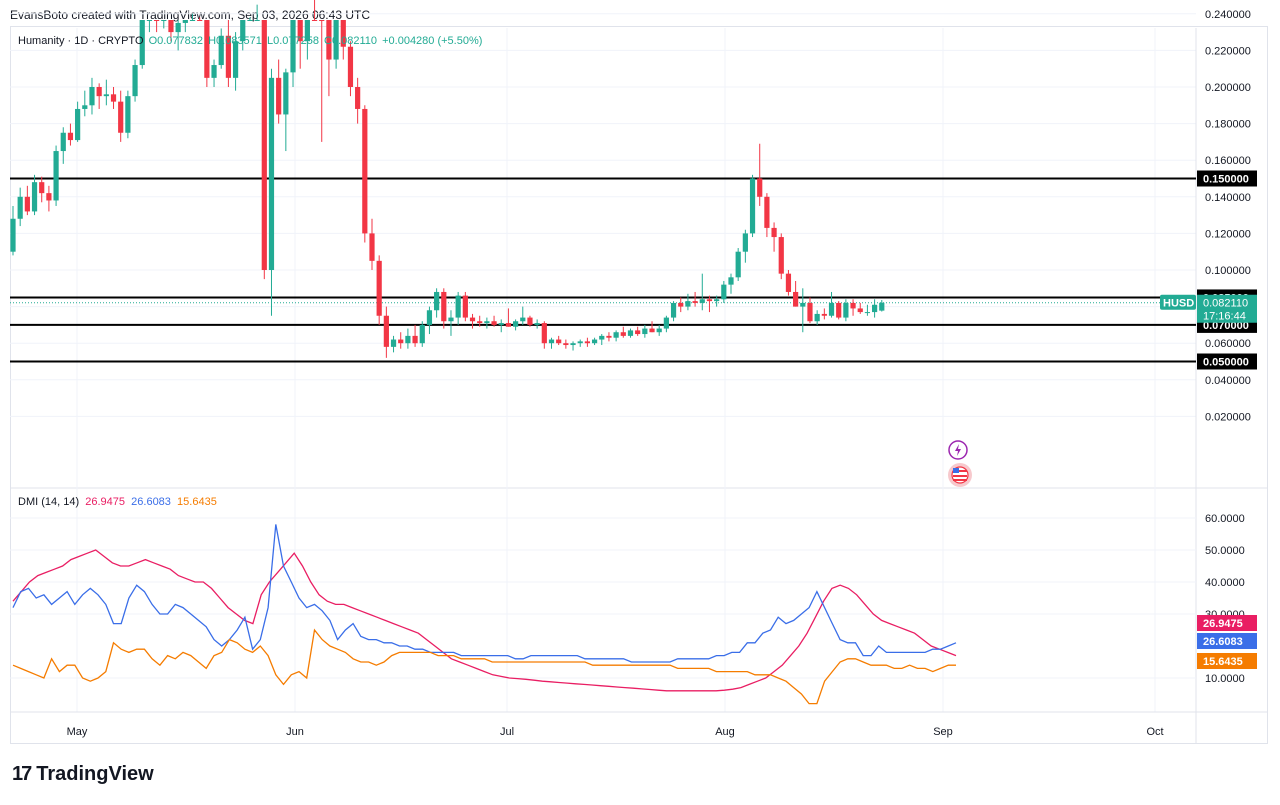 Image resolution: width=1280 pixels, height=805 pixels. I want to click on high-value: H0.083571, so click(235, 41).